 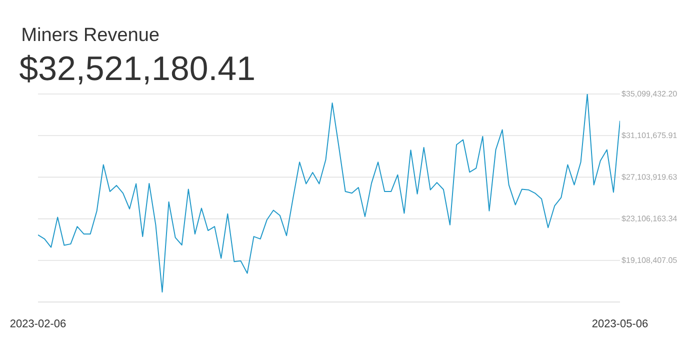 What do you see at coordinates (649, 94) in the screenshot?
I see `y-tick-label: $35,099,432.20` at bounding box center [649, 94].